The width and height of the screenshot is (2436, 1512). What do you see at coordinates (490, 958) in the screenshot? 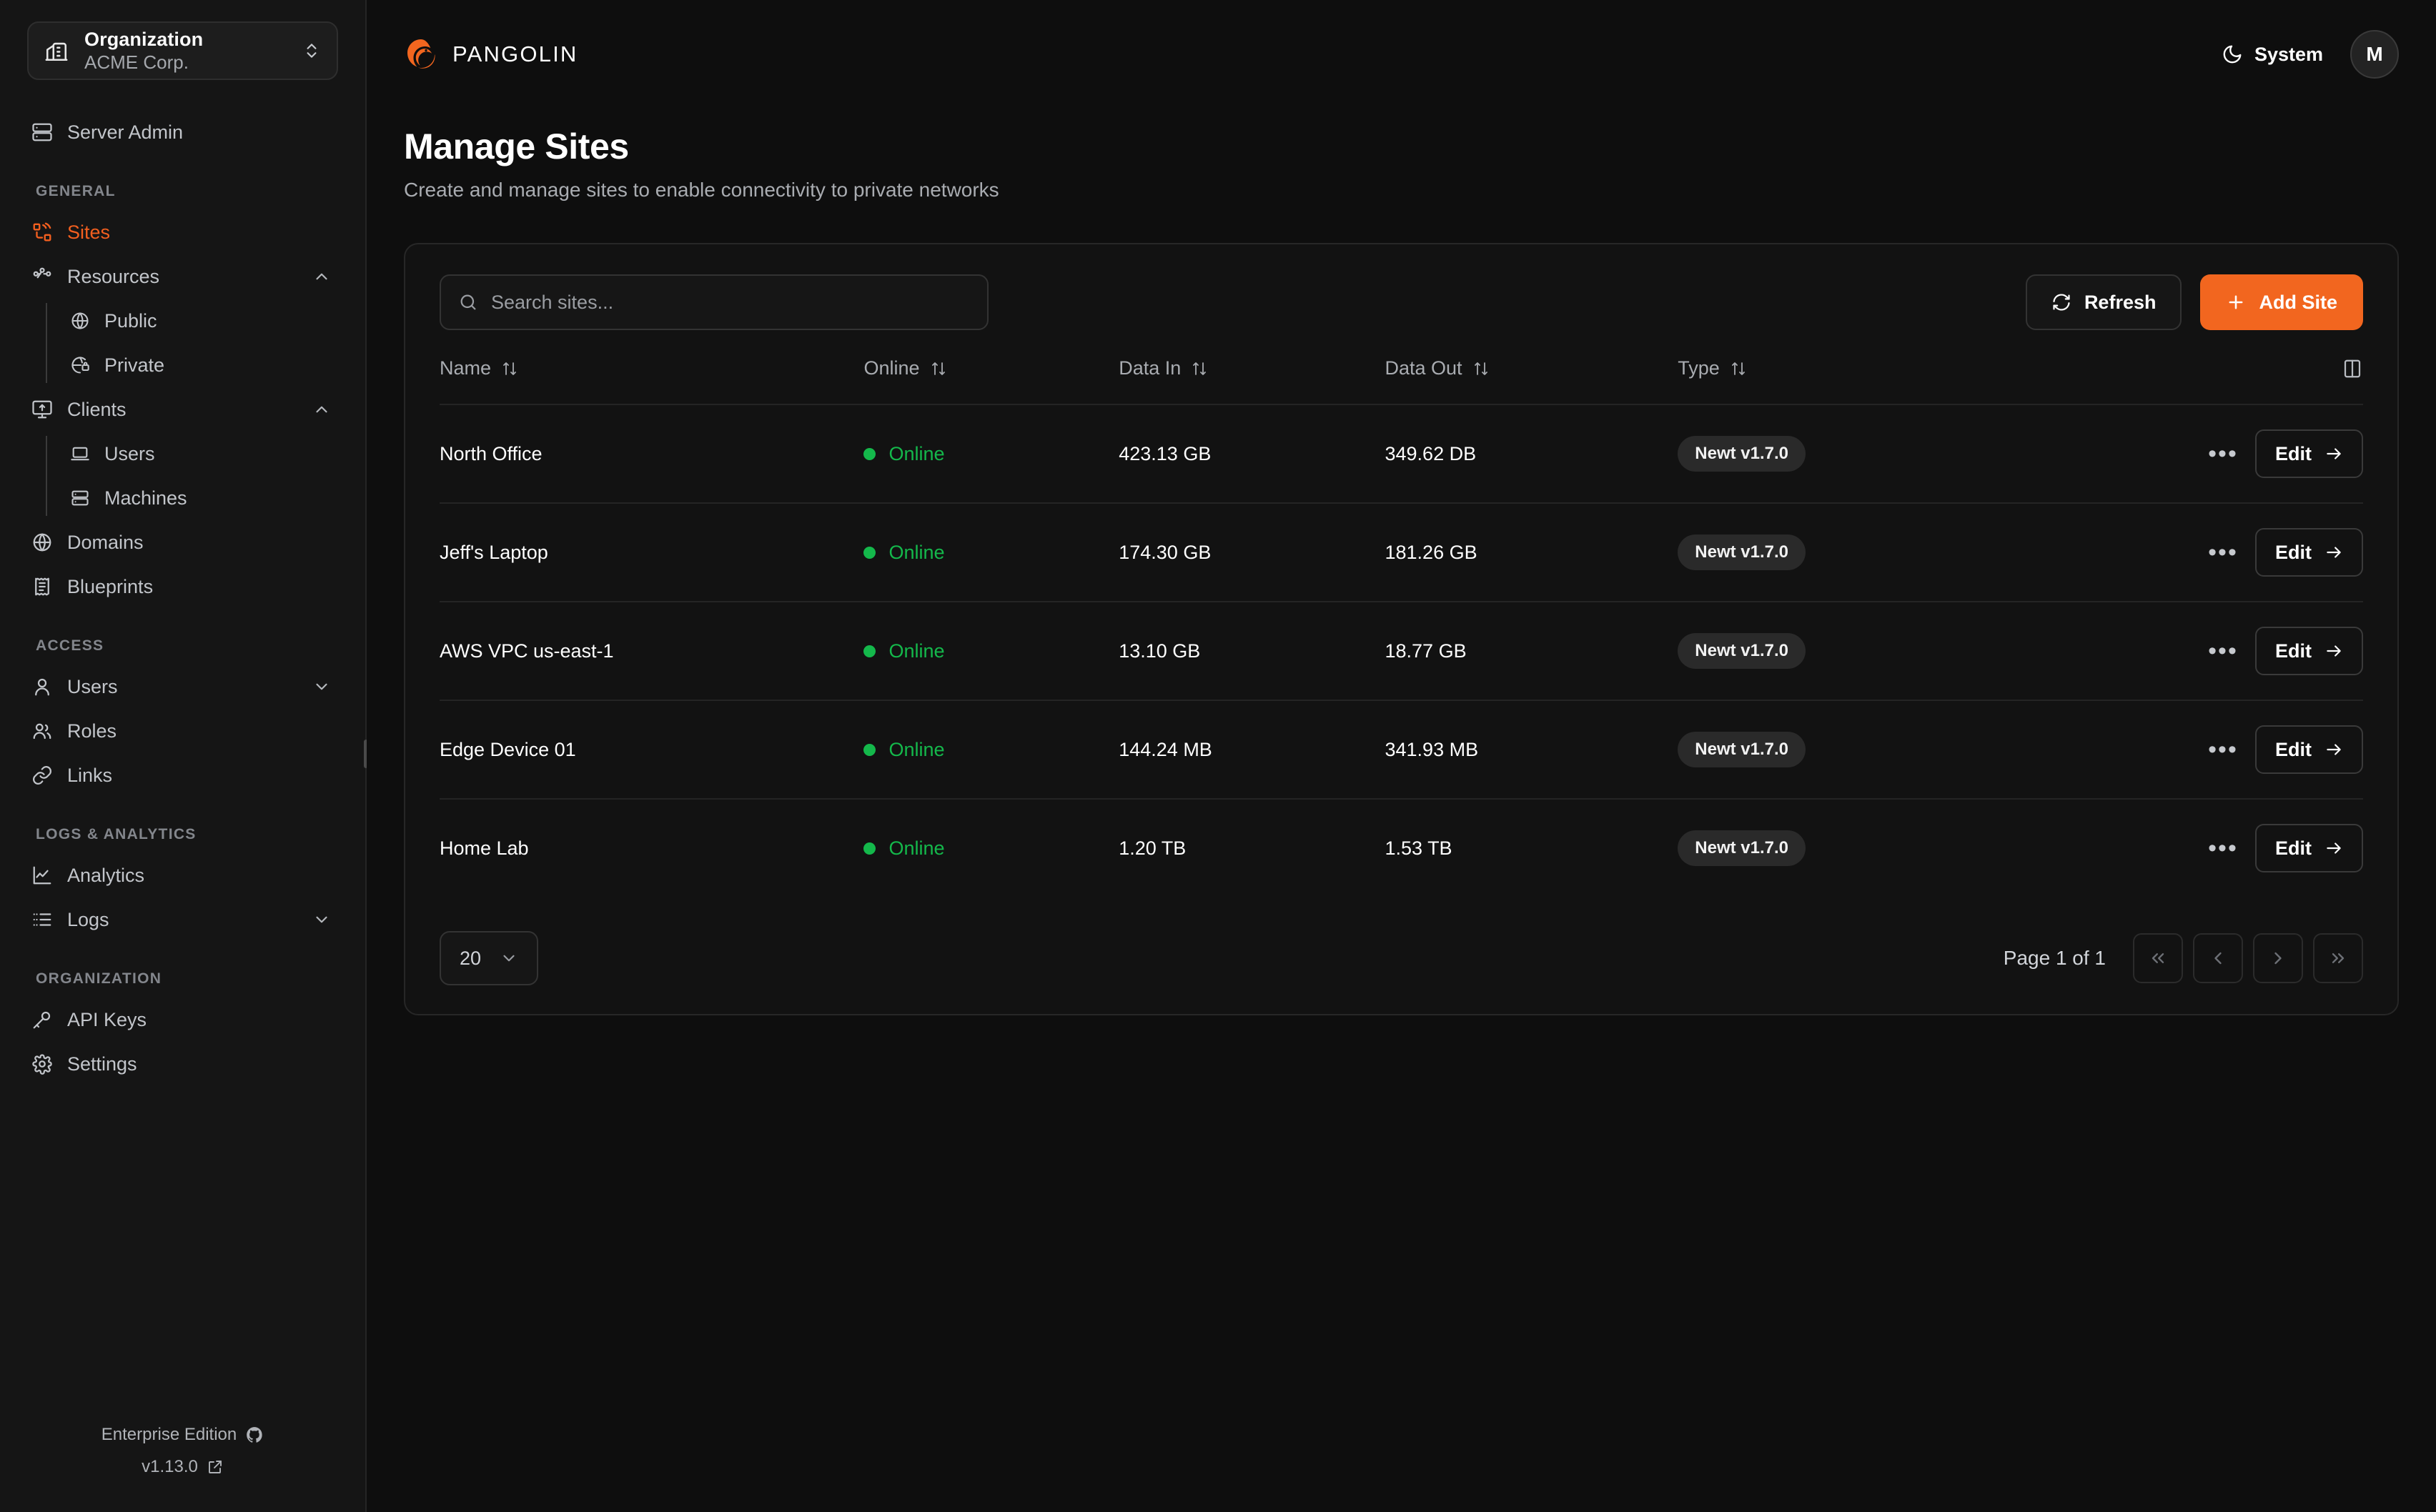
I see `page-size-select: 20` at bounding box center [490, 958].